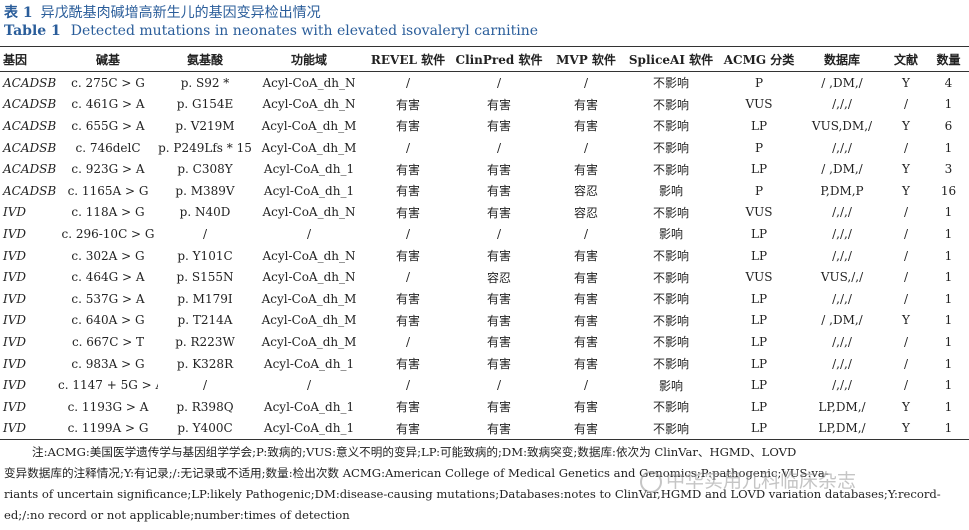 The height and width of the screenshot is (530, 969). What do you see at coordinates (205, 429) in the screenshot?
I see `cell-amino-acid: p. Y400C` at bounding box center [205, 429].